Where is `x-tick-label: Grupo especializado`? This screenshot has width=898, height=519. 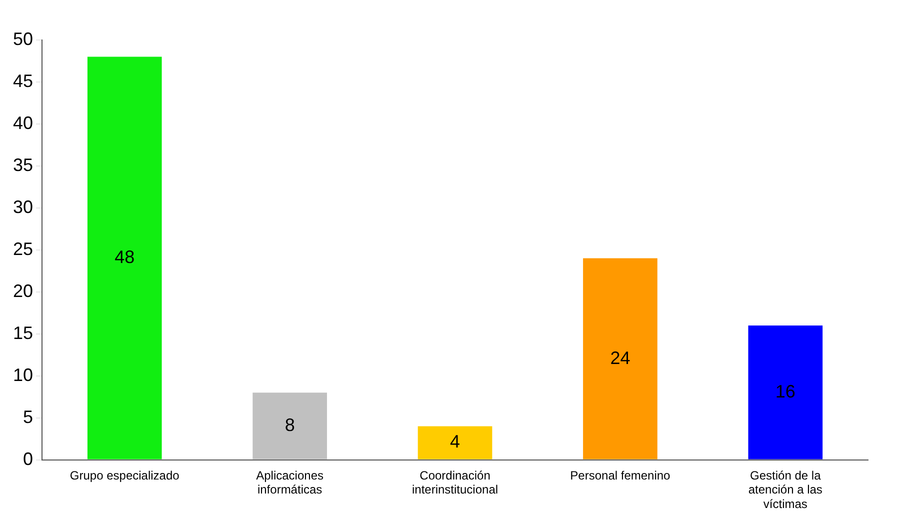
x-tick-label: Grupo especializado is located at coordinates (125, 475).